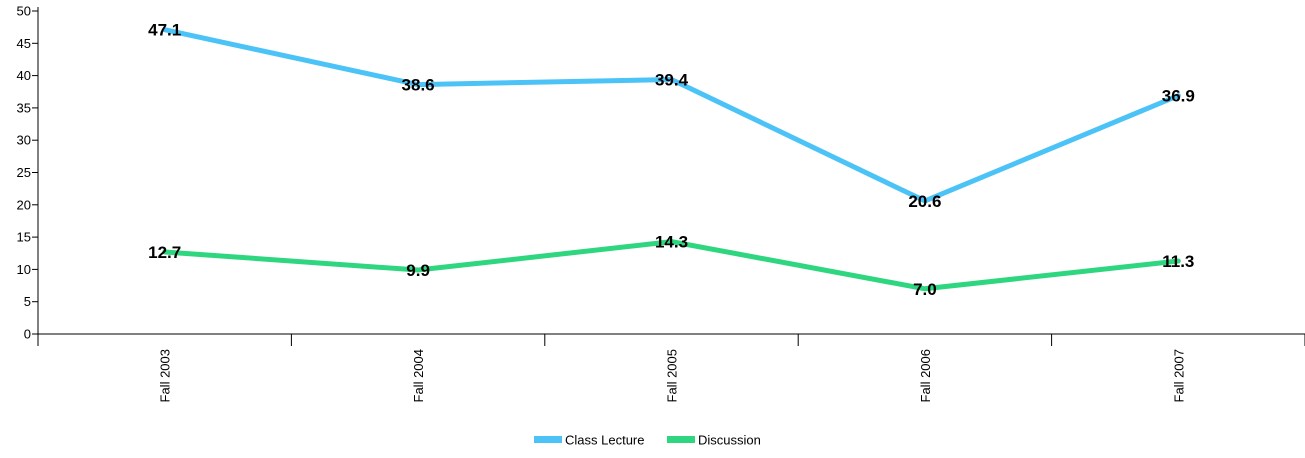 Image resolution: width=1305 pixels, height=458 pixels. Describe the element at coordinates (418, 270) in the screenshot. I see `data-label: 9.9` at that location.